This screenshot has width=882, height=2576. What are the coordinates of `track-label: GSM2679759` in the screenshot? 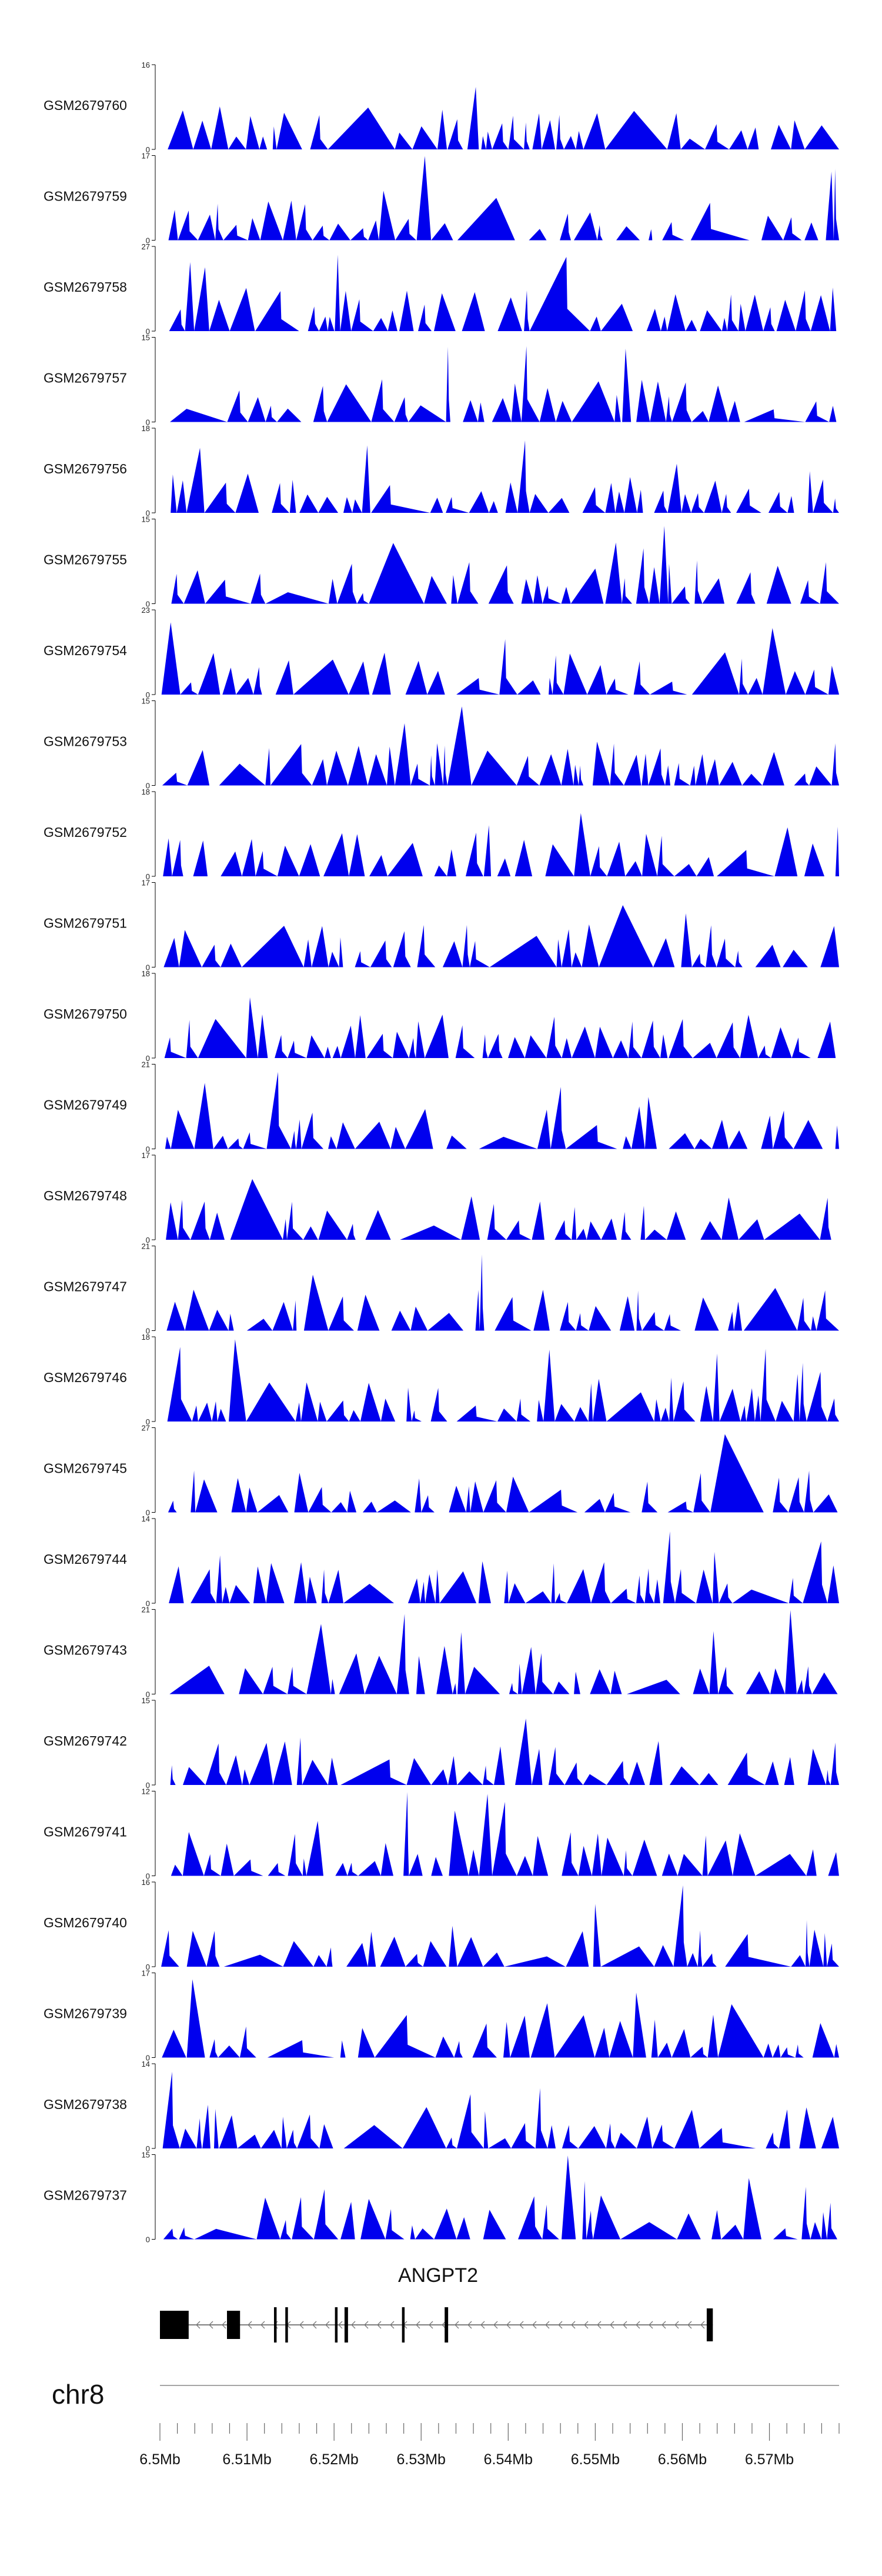 It's located at (85, 196).